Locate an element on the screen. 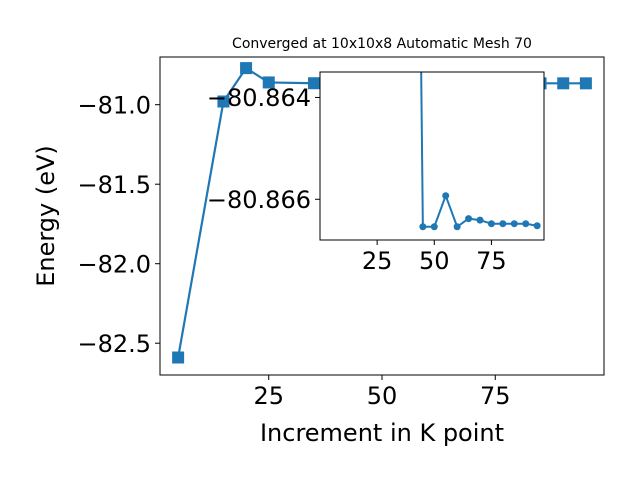  main-y-tick-label: −82.5 is located at coordinates (114, 344).